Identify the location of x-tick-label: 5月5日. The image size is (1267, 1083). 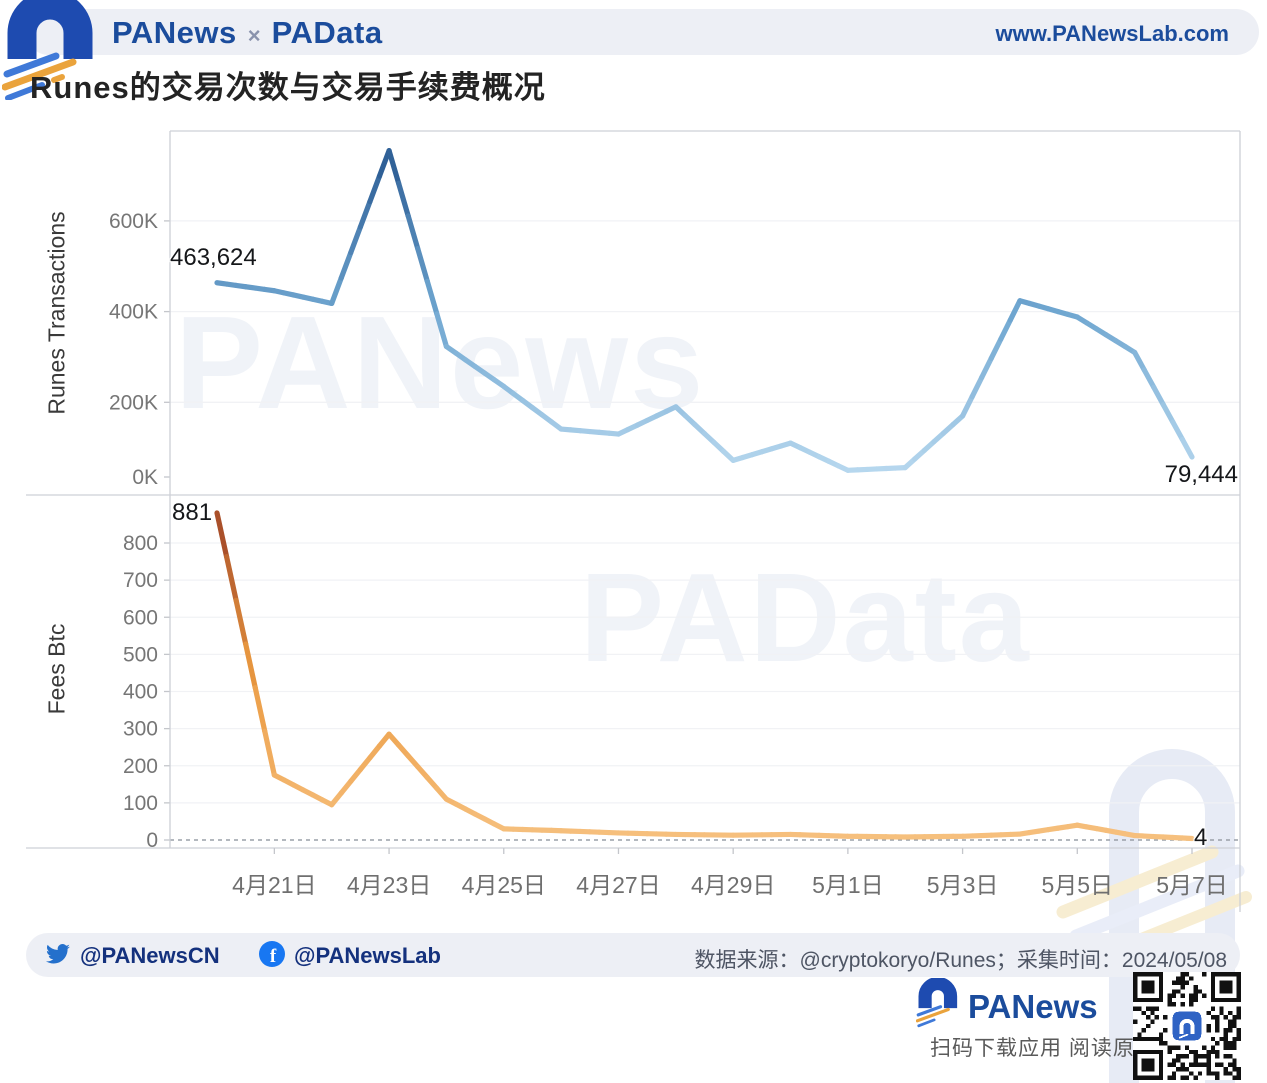
(1077, 885).